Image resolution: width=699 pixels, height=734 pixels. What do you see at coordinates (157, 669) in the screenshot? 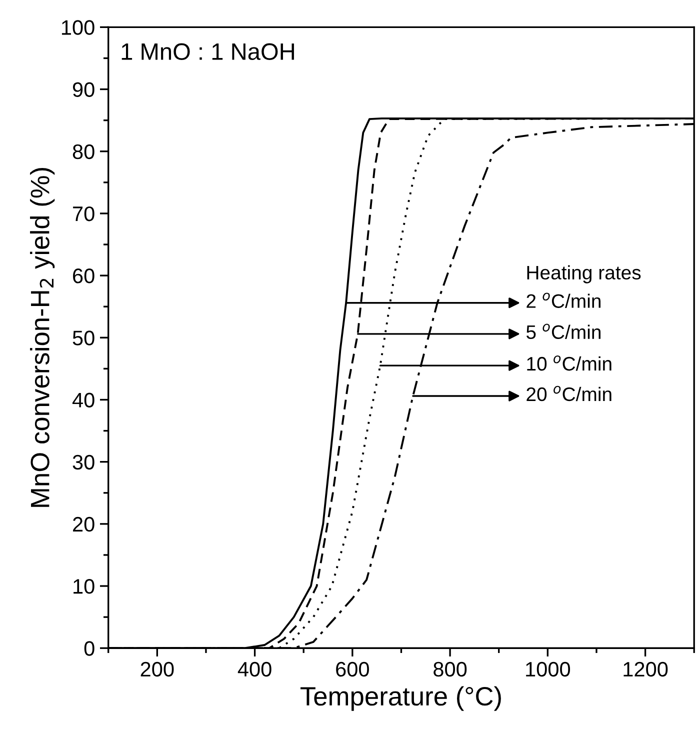
I see `x-tick-label: 200` at bounding box center [157, 669].